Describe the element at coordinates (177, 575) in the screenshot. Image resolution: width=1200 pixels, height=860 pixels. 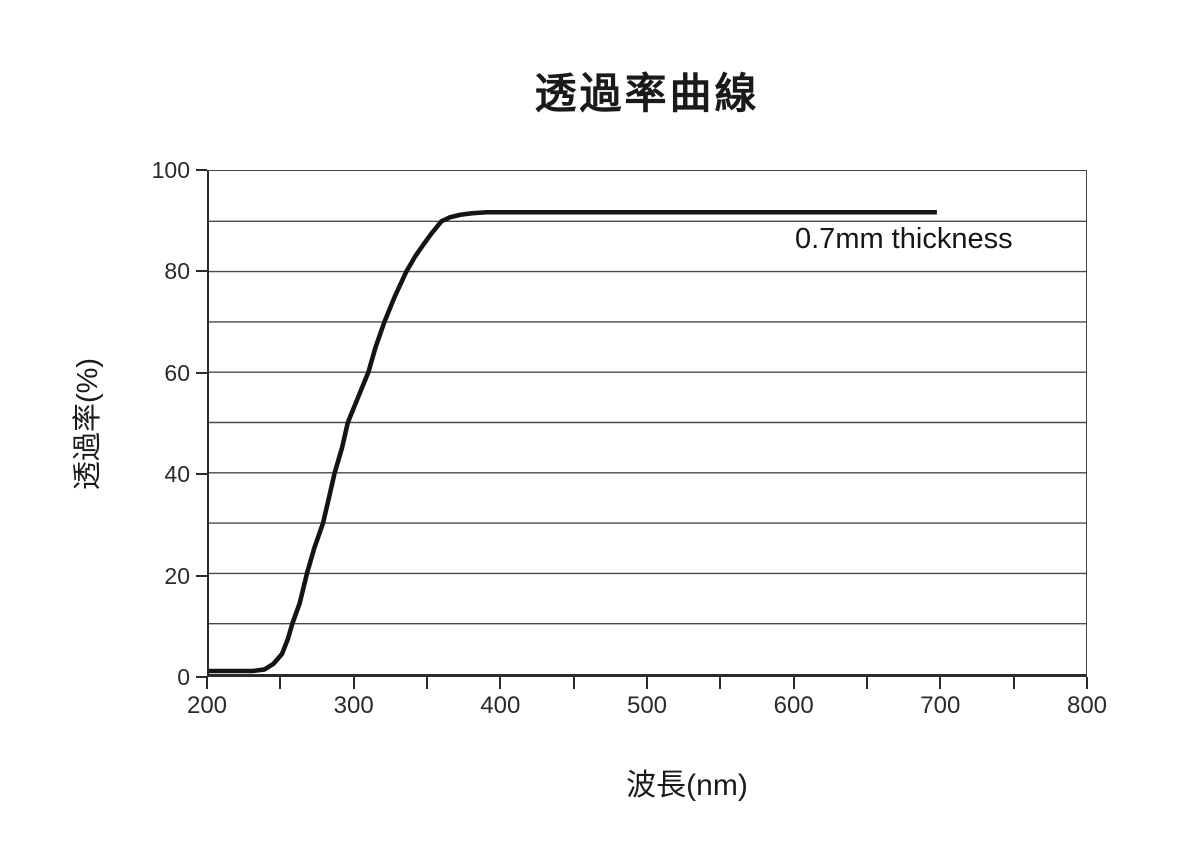
I see `y-tick-label: 20` at that location.